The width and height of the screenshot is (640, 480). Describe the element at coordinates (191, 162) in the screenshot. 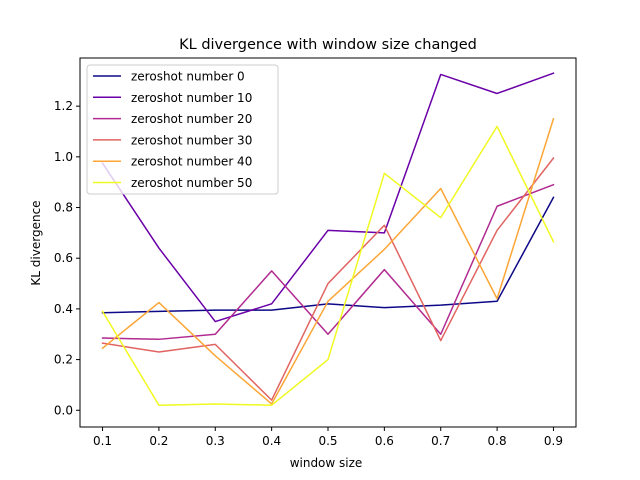

I see `legend-label-4: zeroshot number 40` at that location.